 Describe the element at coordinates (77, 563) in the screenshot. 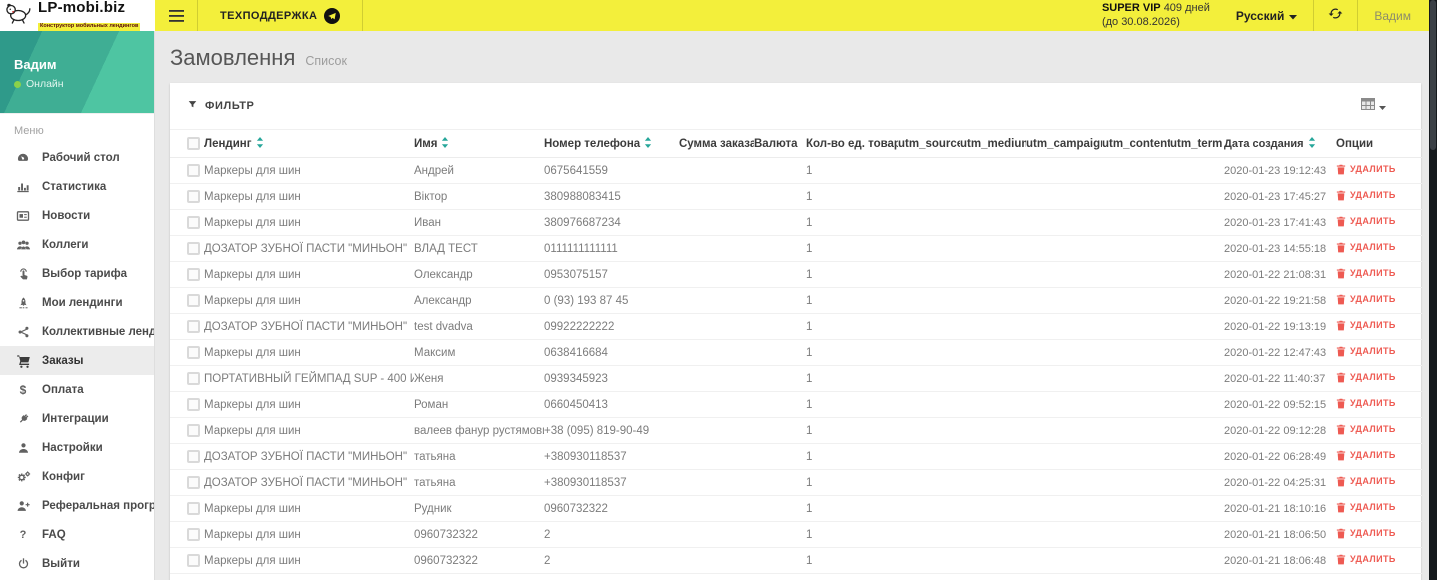

I see `sidebar-item-14: Выйти` at that location.